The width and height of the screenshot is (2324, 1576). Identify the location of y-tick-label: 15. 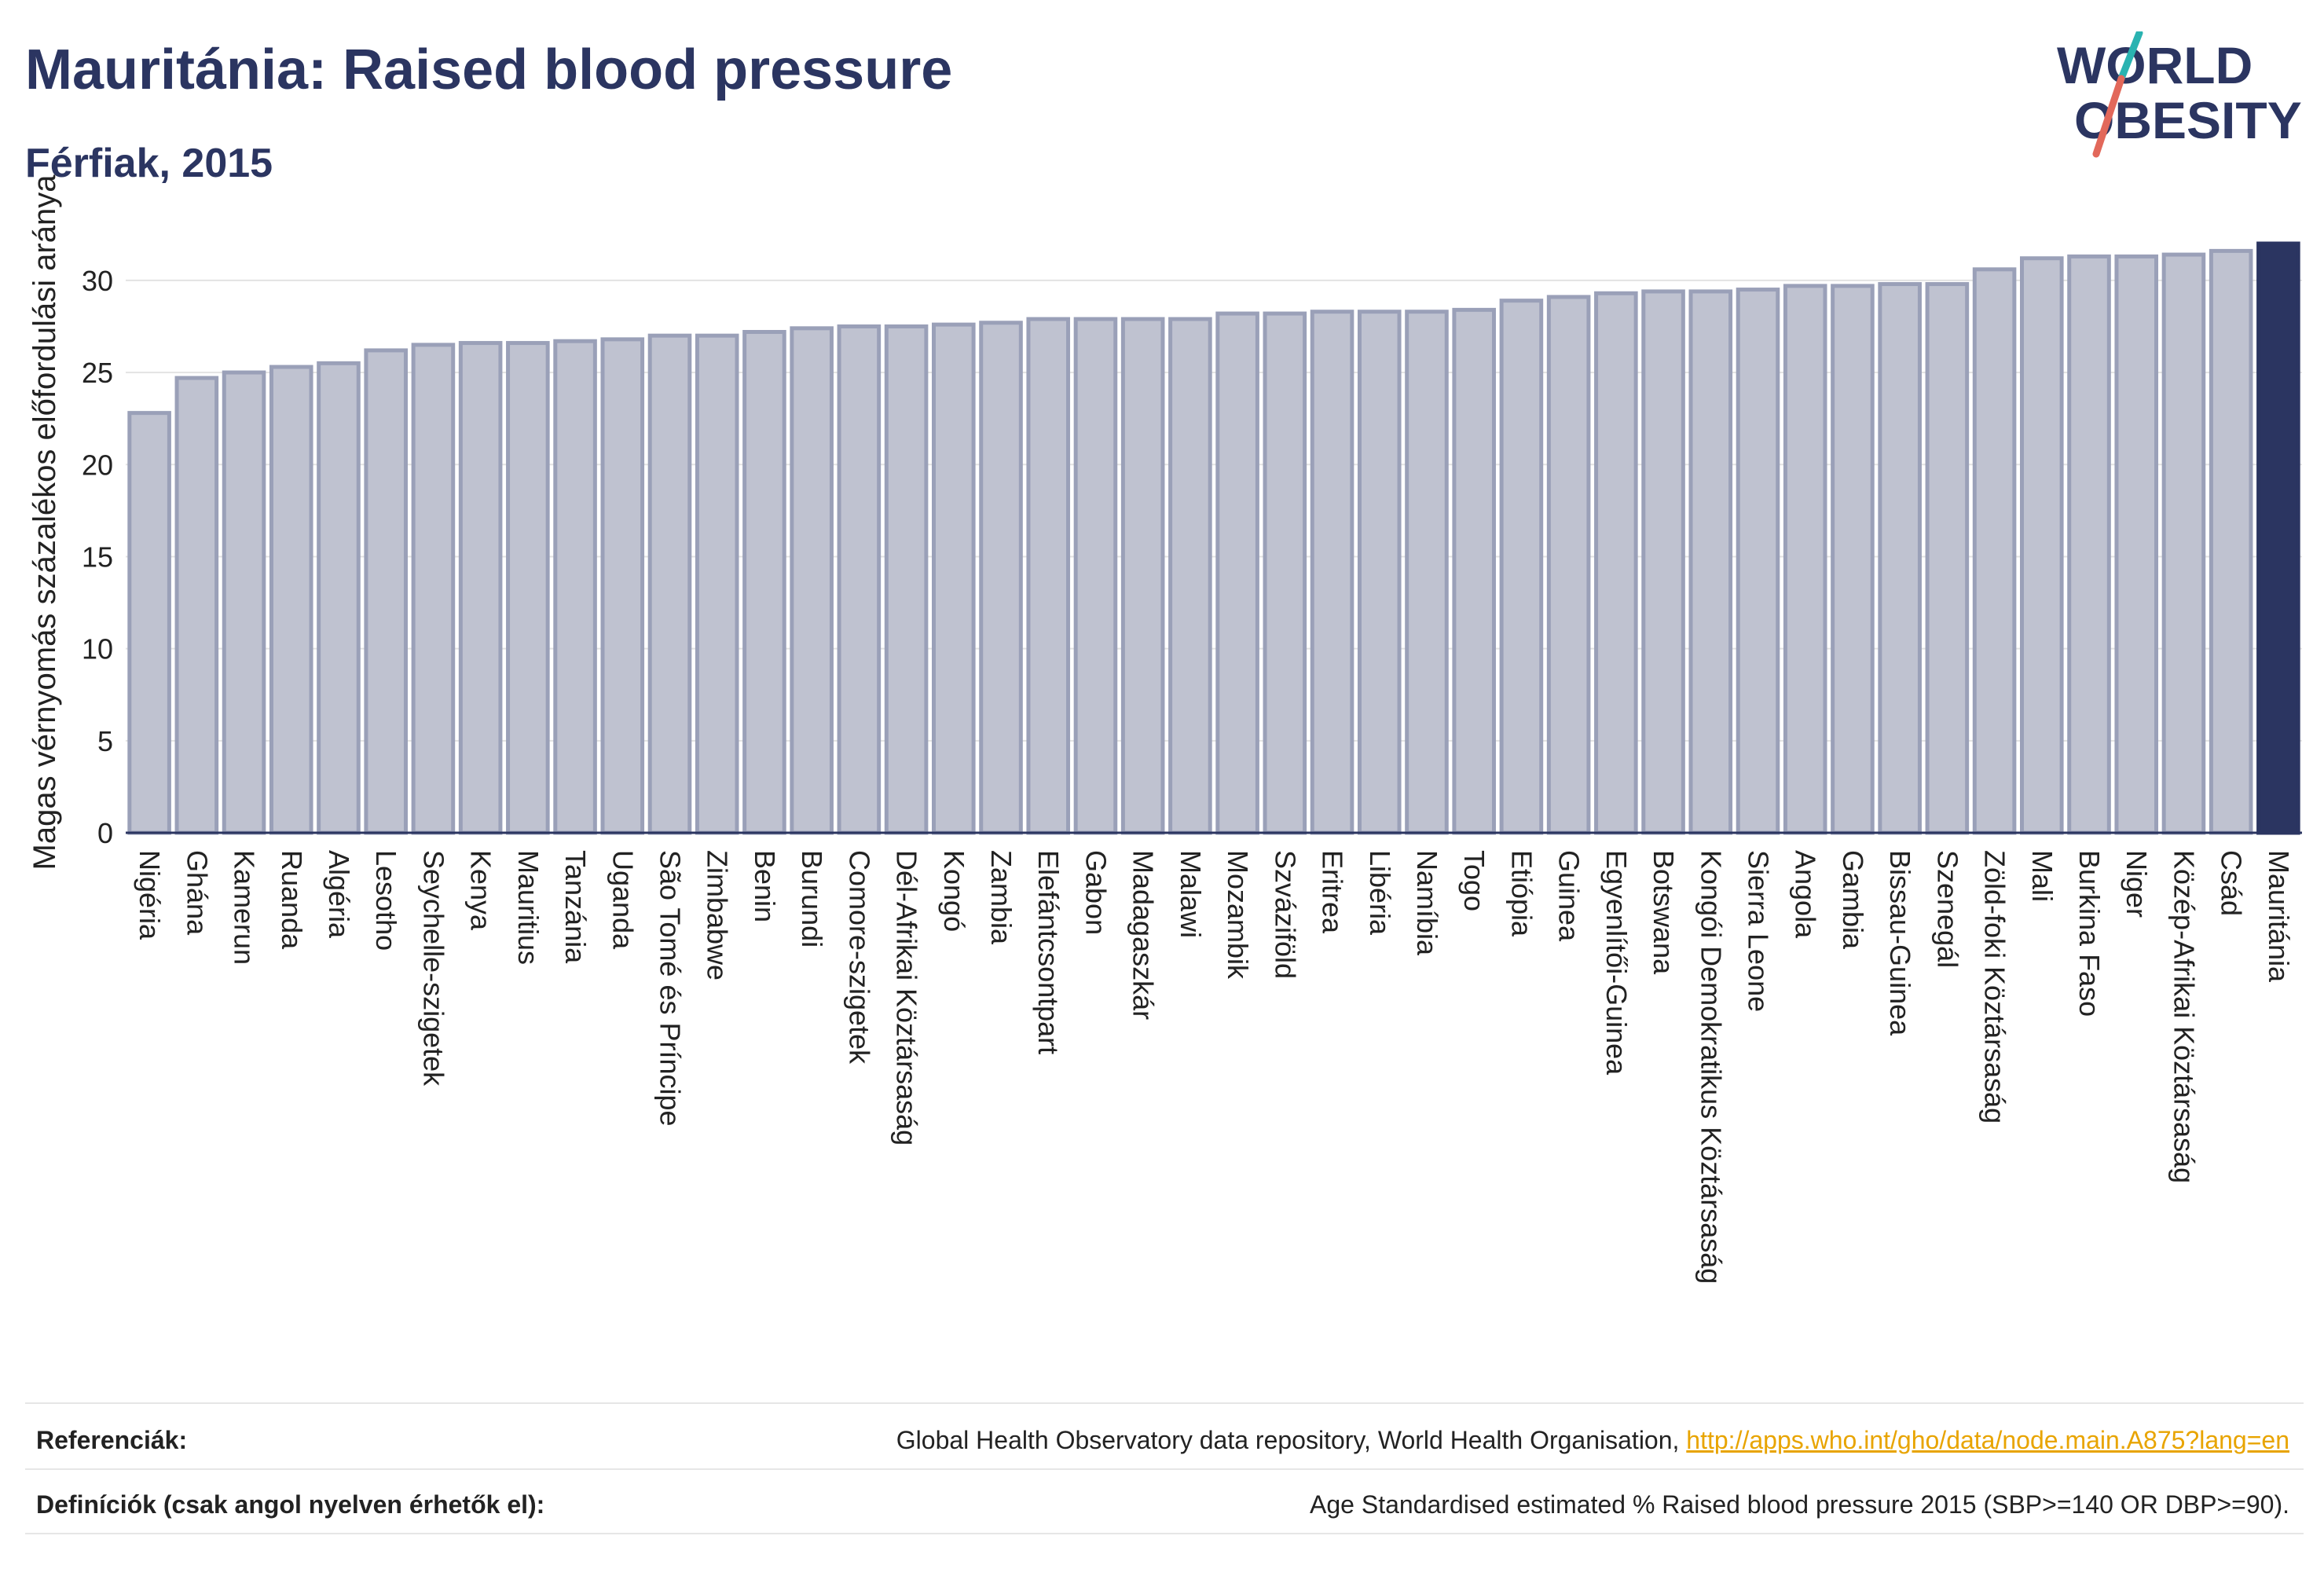
(97, 557).